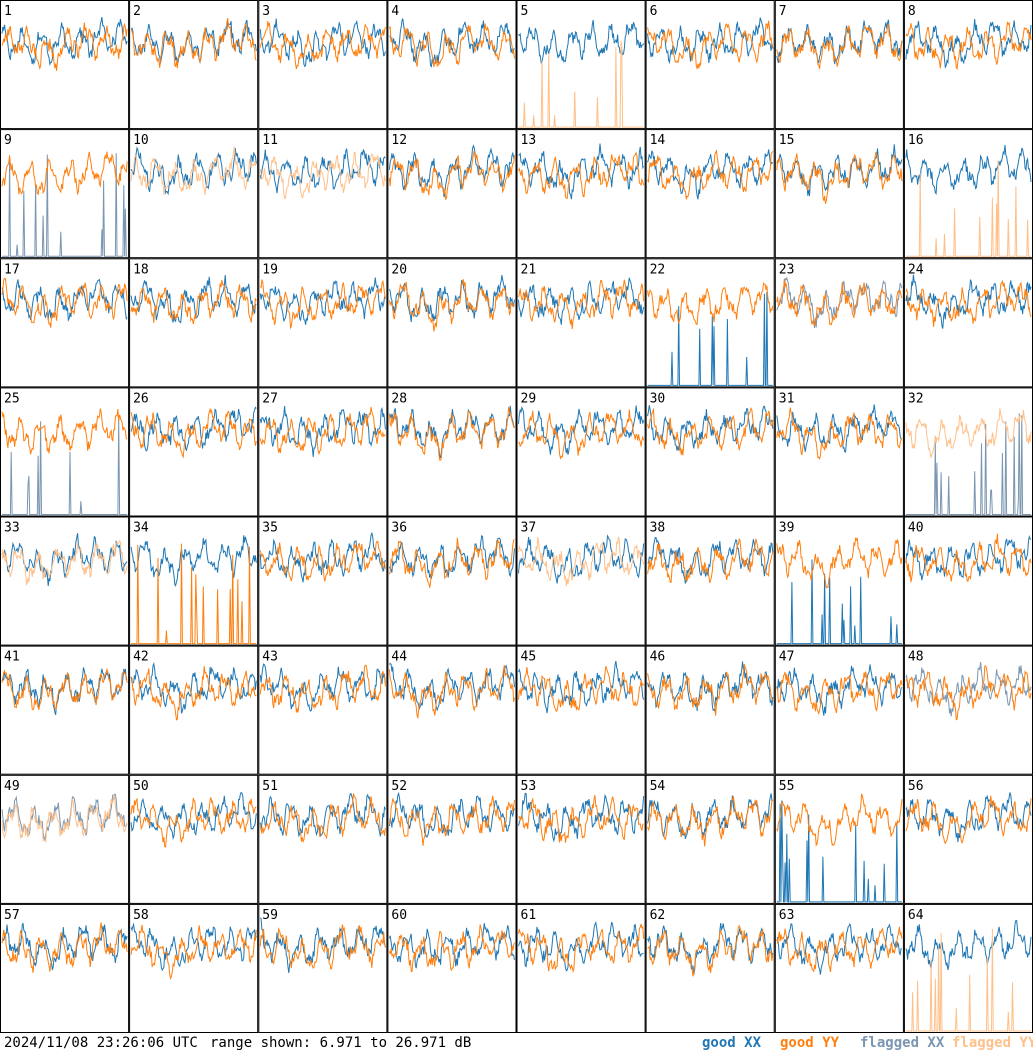 Image resolution: width=1033 pixels, height=1053 pixels. What do you see at coordinates (529, 786) in the screenshot?
I see `panel-label: 53` at bounding box center [529, 786].